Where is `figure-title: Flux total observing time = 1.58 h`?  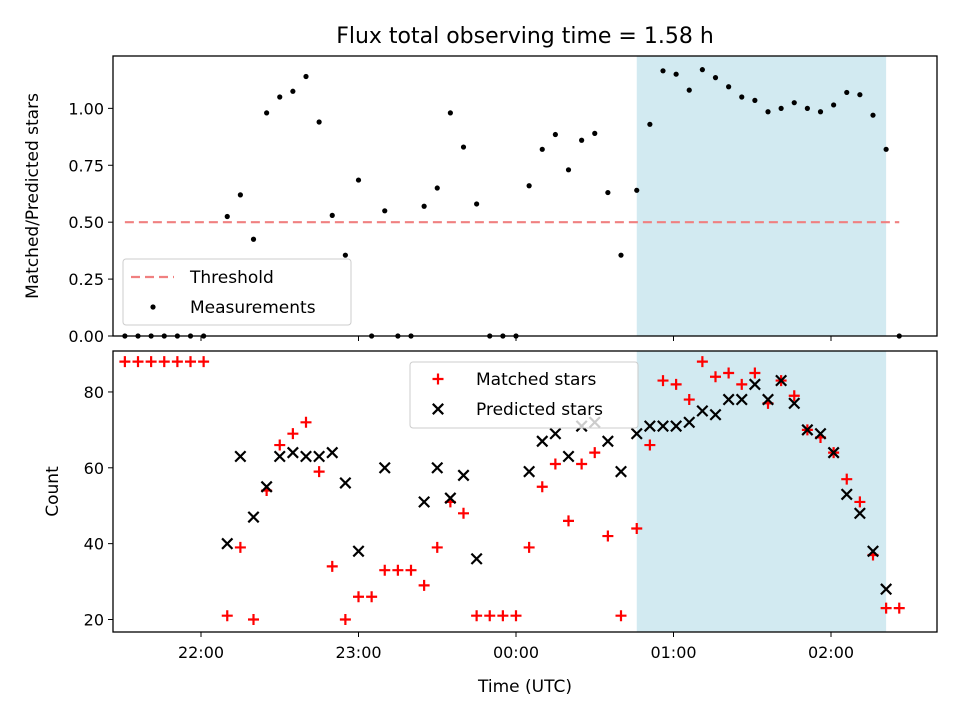 figure-title: Flux total observing time = 1.58 h is located at coordinates (525, 36).